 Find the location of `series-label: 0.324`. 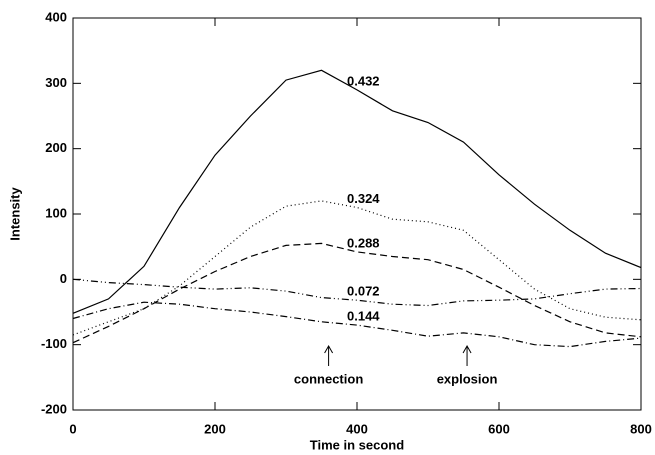

series-label: 0.324 is located at coordinates (363, 198).